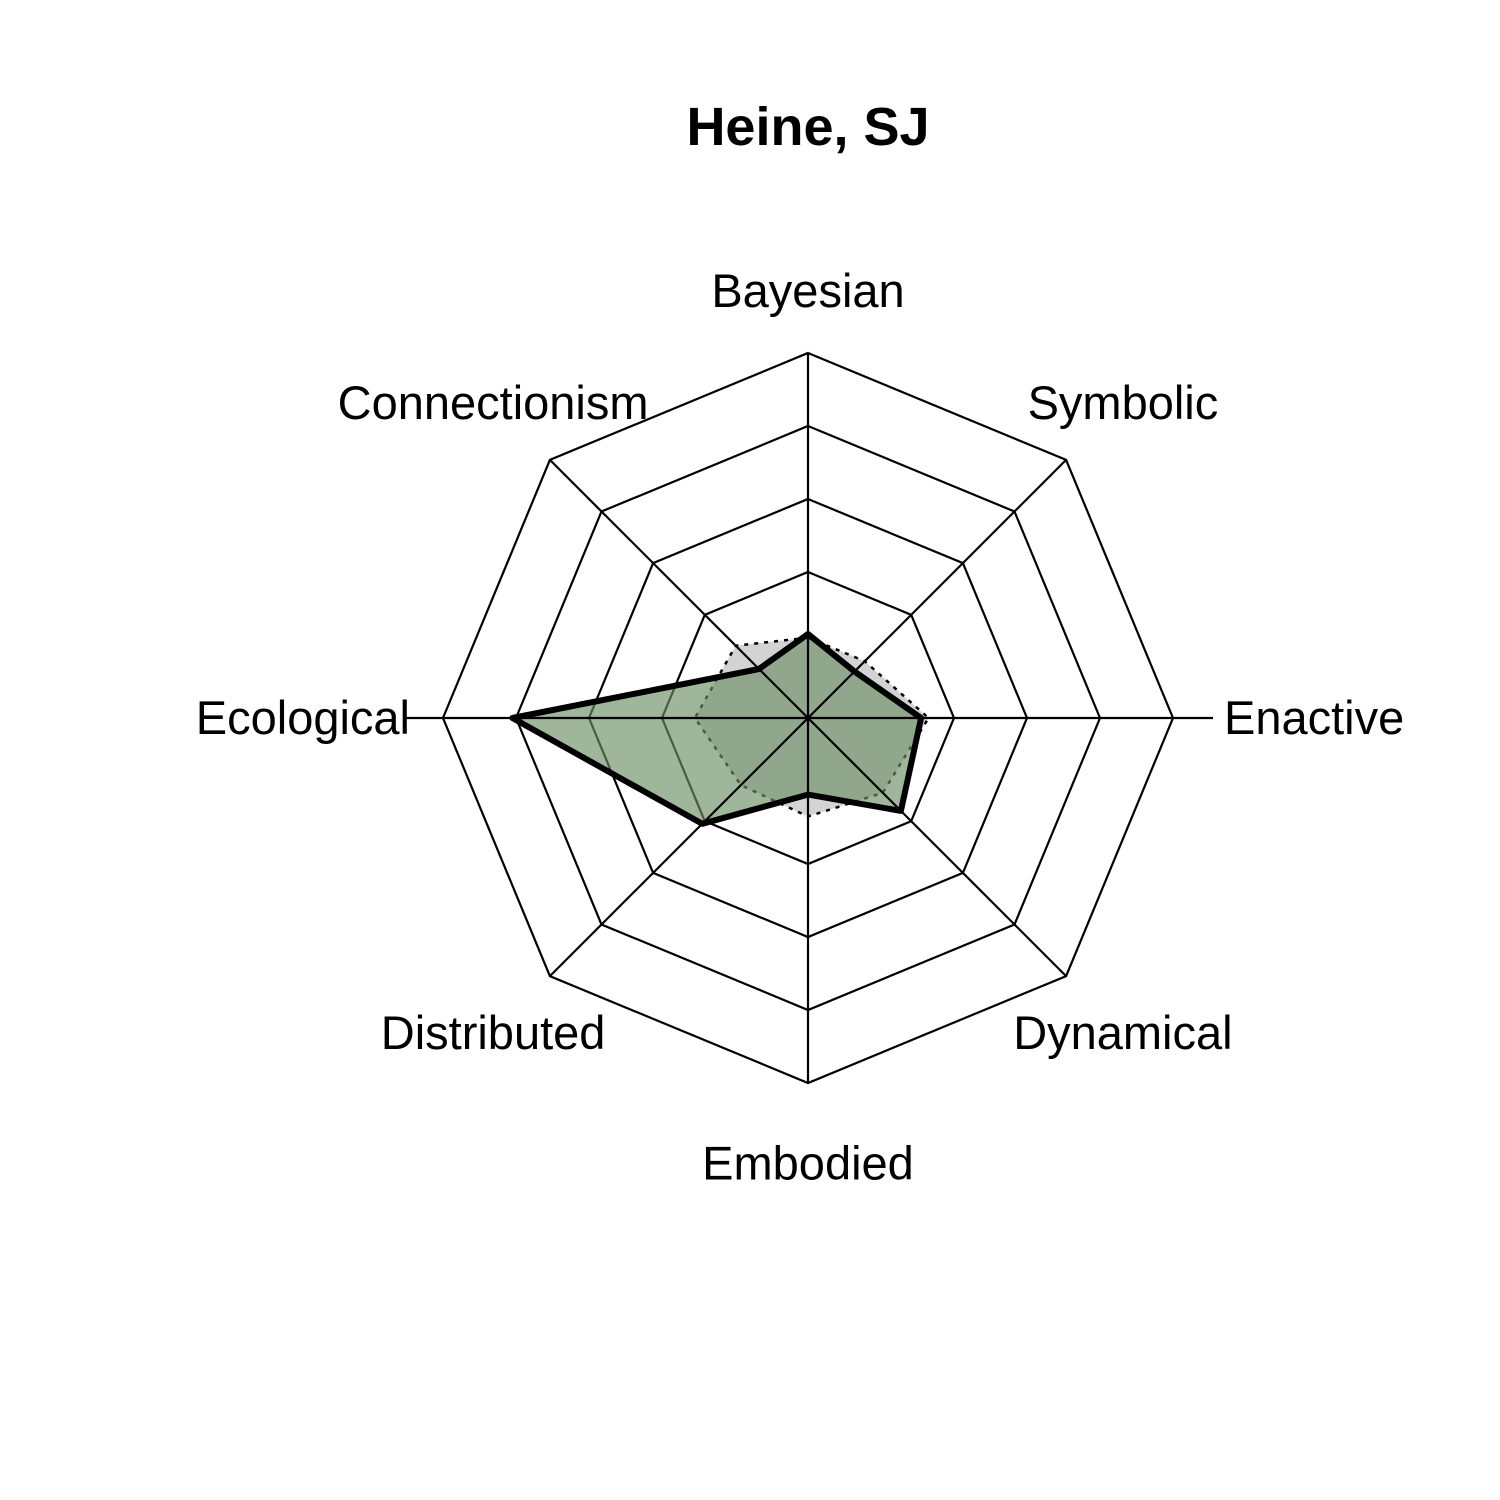 The width and height of the screenshot is (1500, 1500). What do you see at coordinates (937, 847) in the screenshot?
I see `axis-spoke-dynamical` at bounding box center [937, 847].